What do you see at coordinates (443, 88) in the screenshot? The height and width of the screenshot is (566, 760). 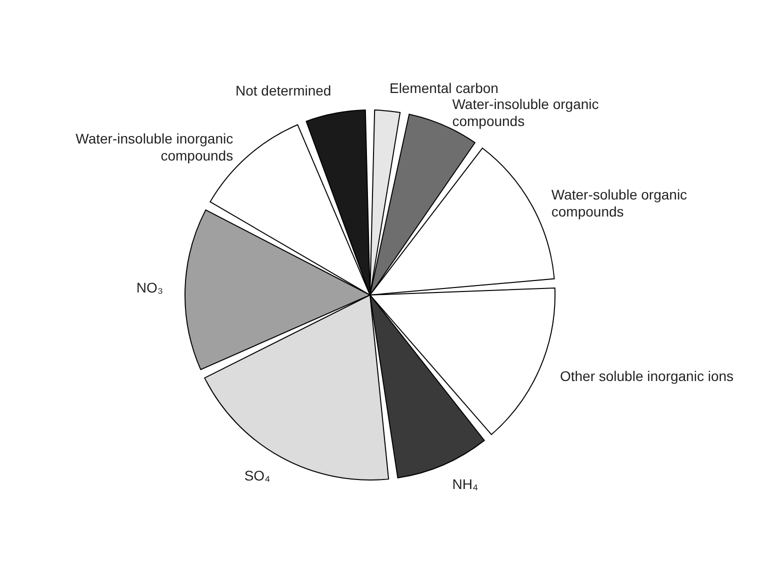 I see `slice-label: Elemental carbon` at bounding box center [443, 88].